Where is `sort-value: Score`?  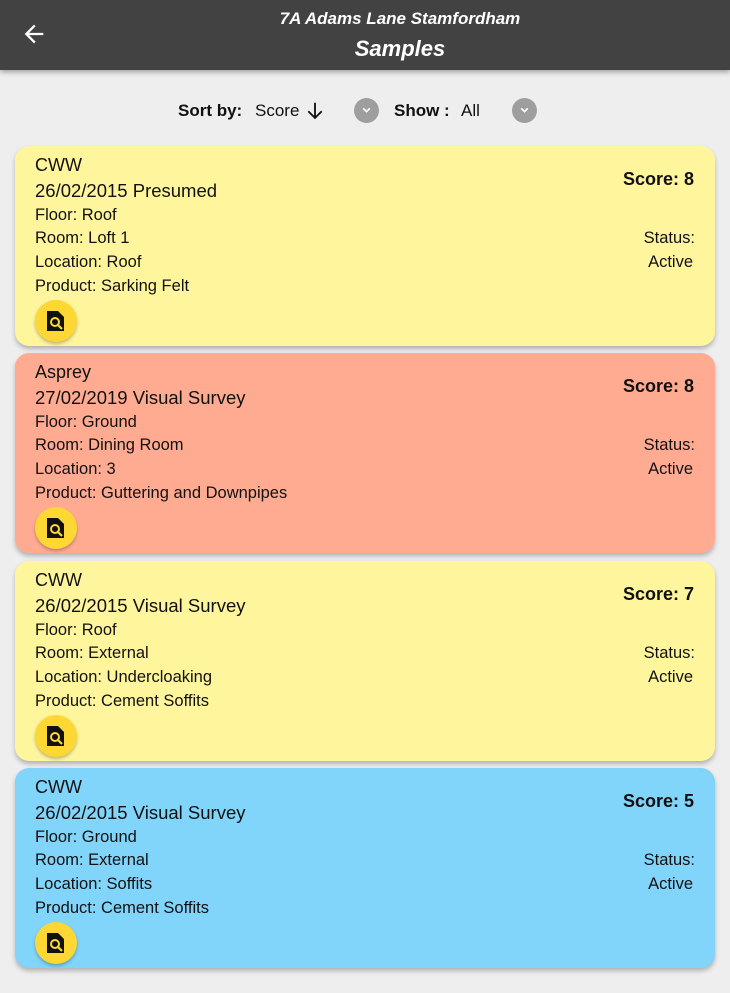
sort-value: Score is located at coordinates (277, 110).